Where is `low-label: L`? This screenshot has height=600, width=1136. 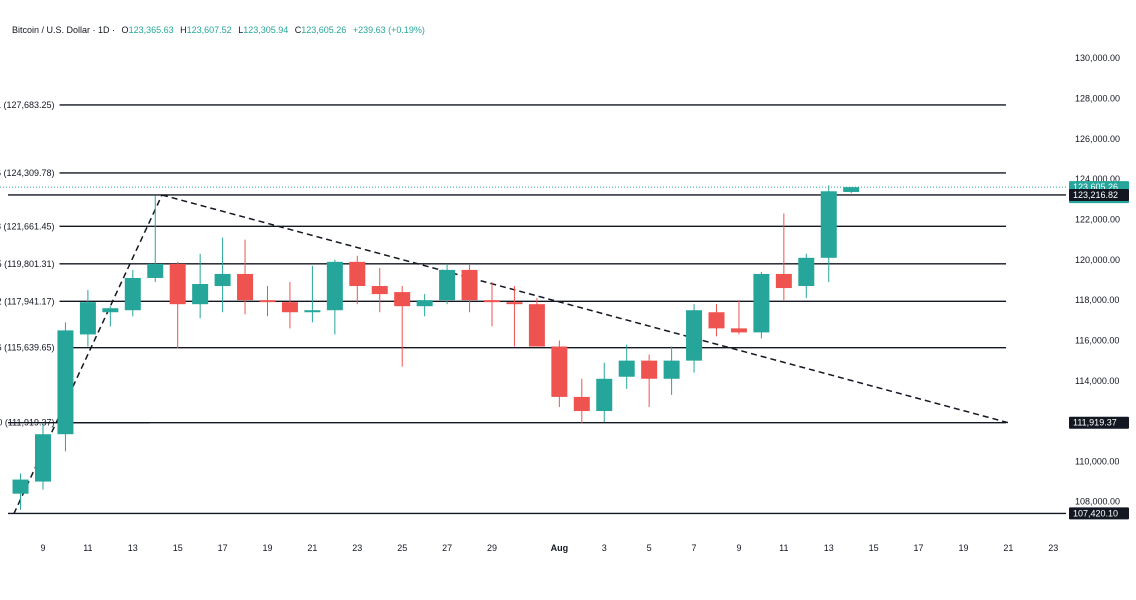
low-label: L is located at coordinates (241, 30).